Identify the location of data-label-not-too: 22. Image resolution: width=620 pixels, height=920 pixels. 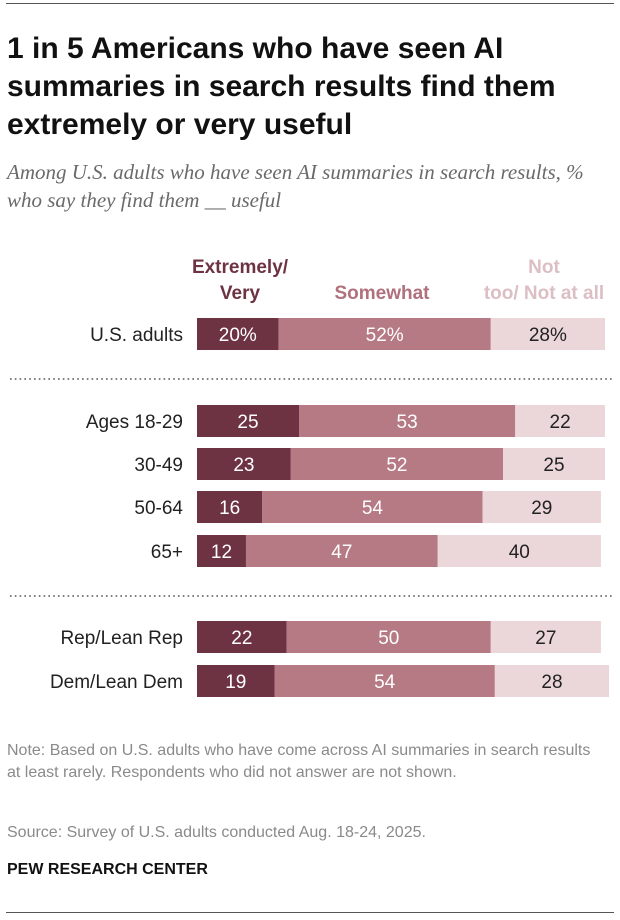
(560, 422).